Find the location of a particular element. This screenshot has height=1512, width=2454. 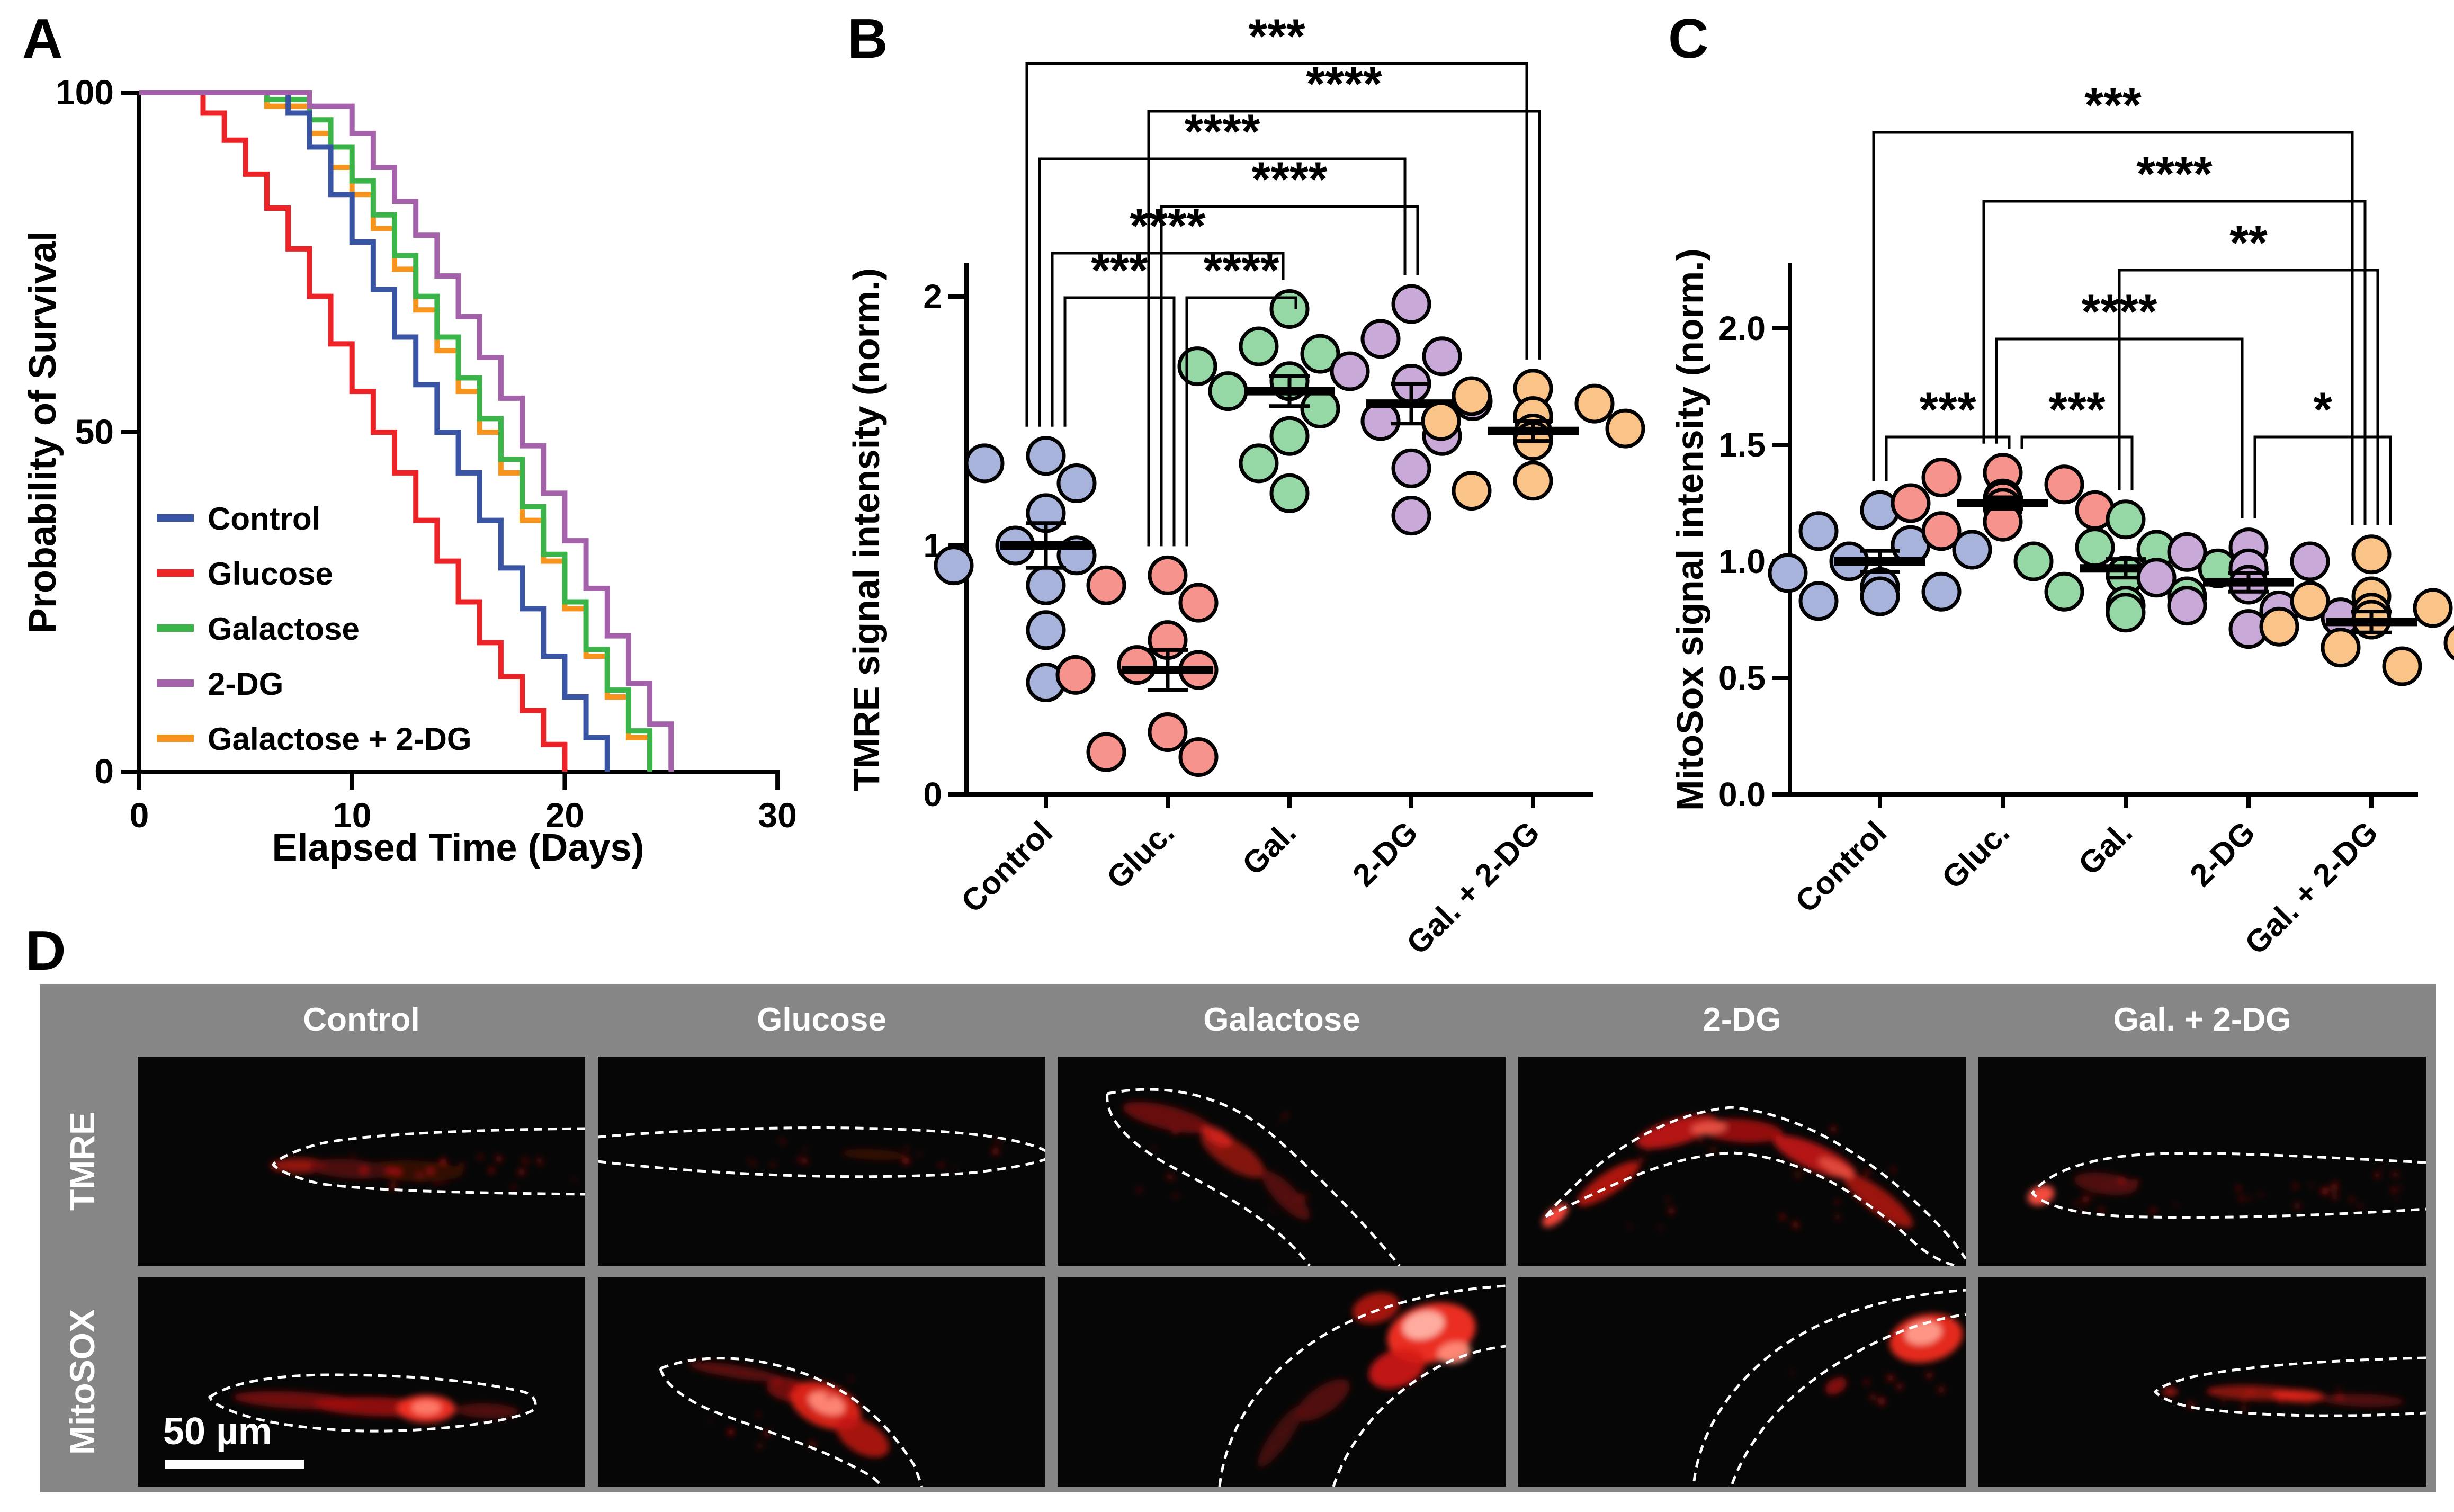

legend-item-Control: Control is located at coordinates (238, 518).